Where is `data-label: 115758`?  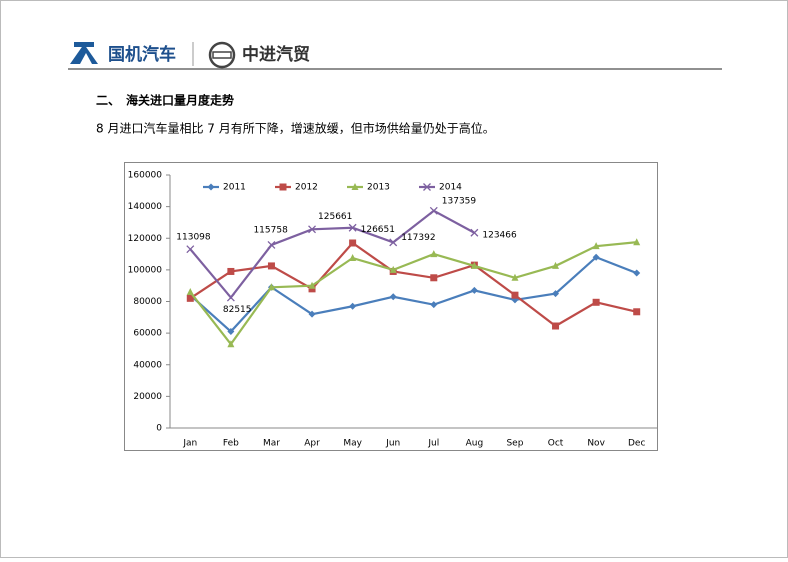 data-label: 115758 is located at coordinates (270, 230).